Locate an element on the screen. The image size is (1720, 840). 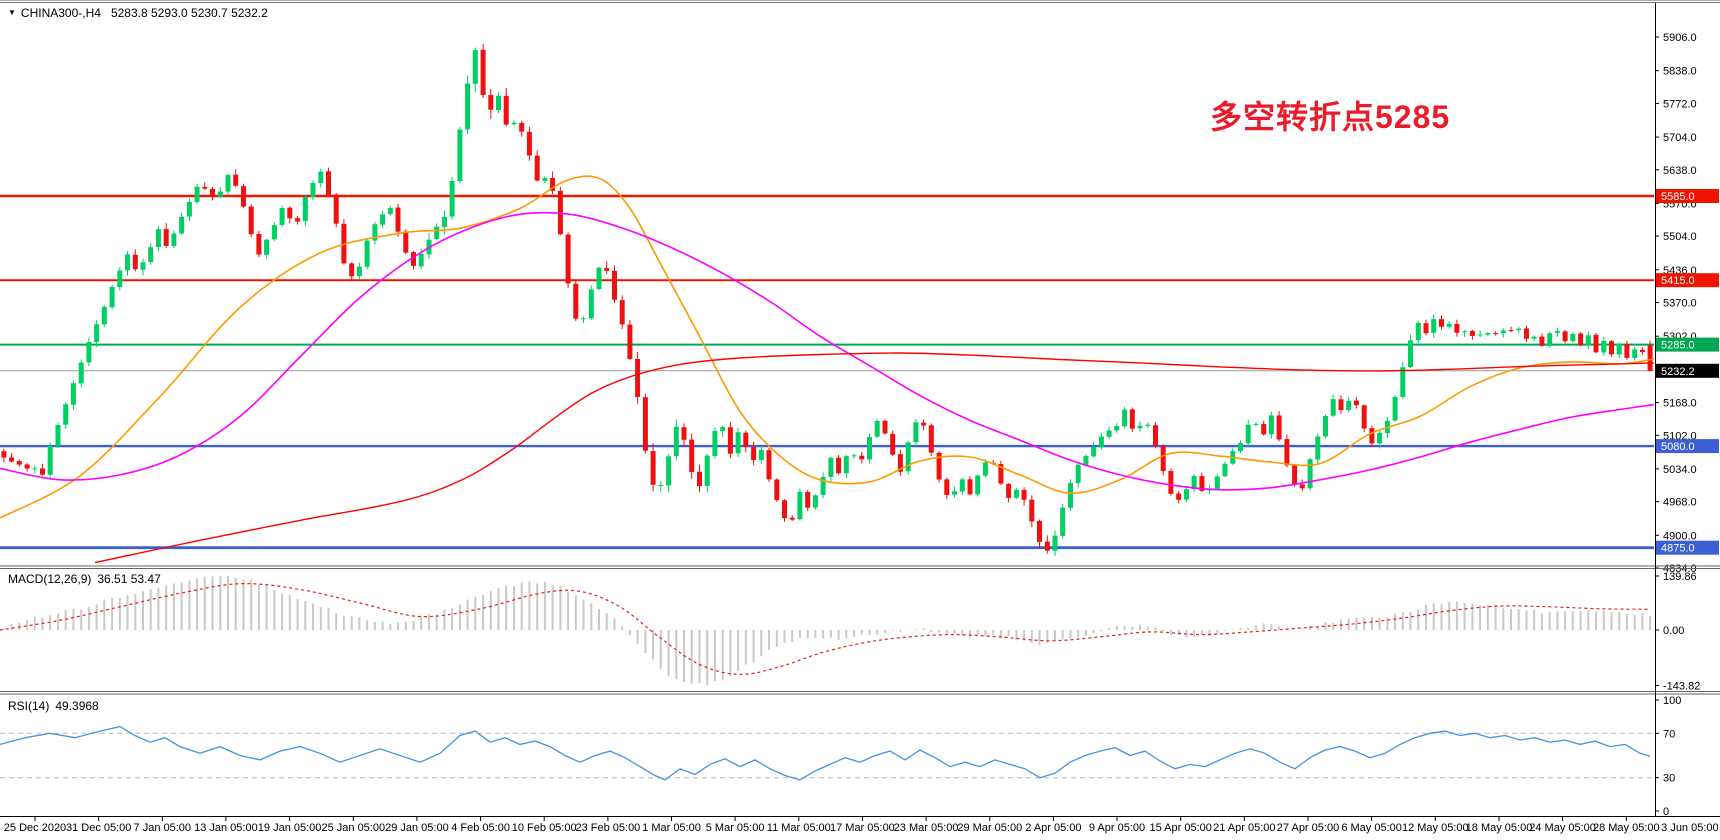
svg-text: 5772.0 is located at coordinates (1680, 104).